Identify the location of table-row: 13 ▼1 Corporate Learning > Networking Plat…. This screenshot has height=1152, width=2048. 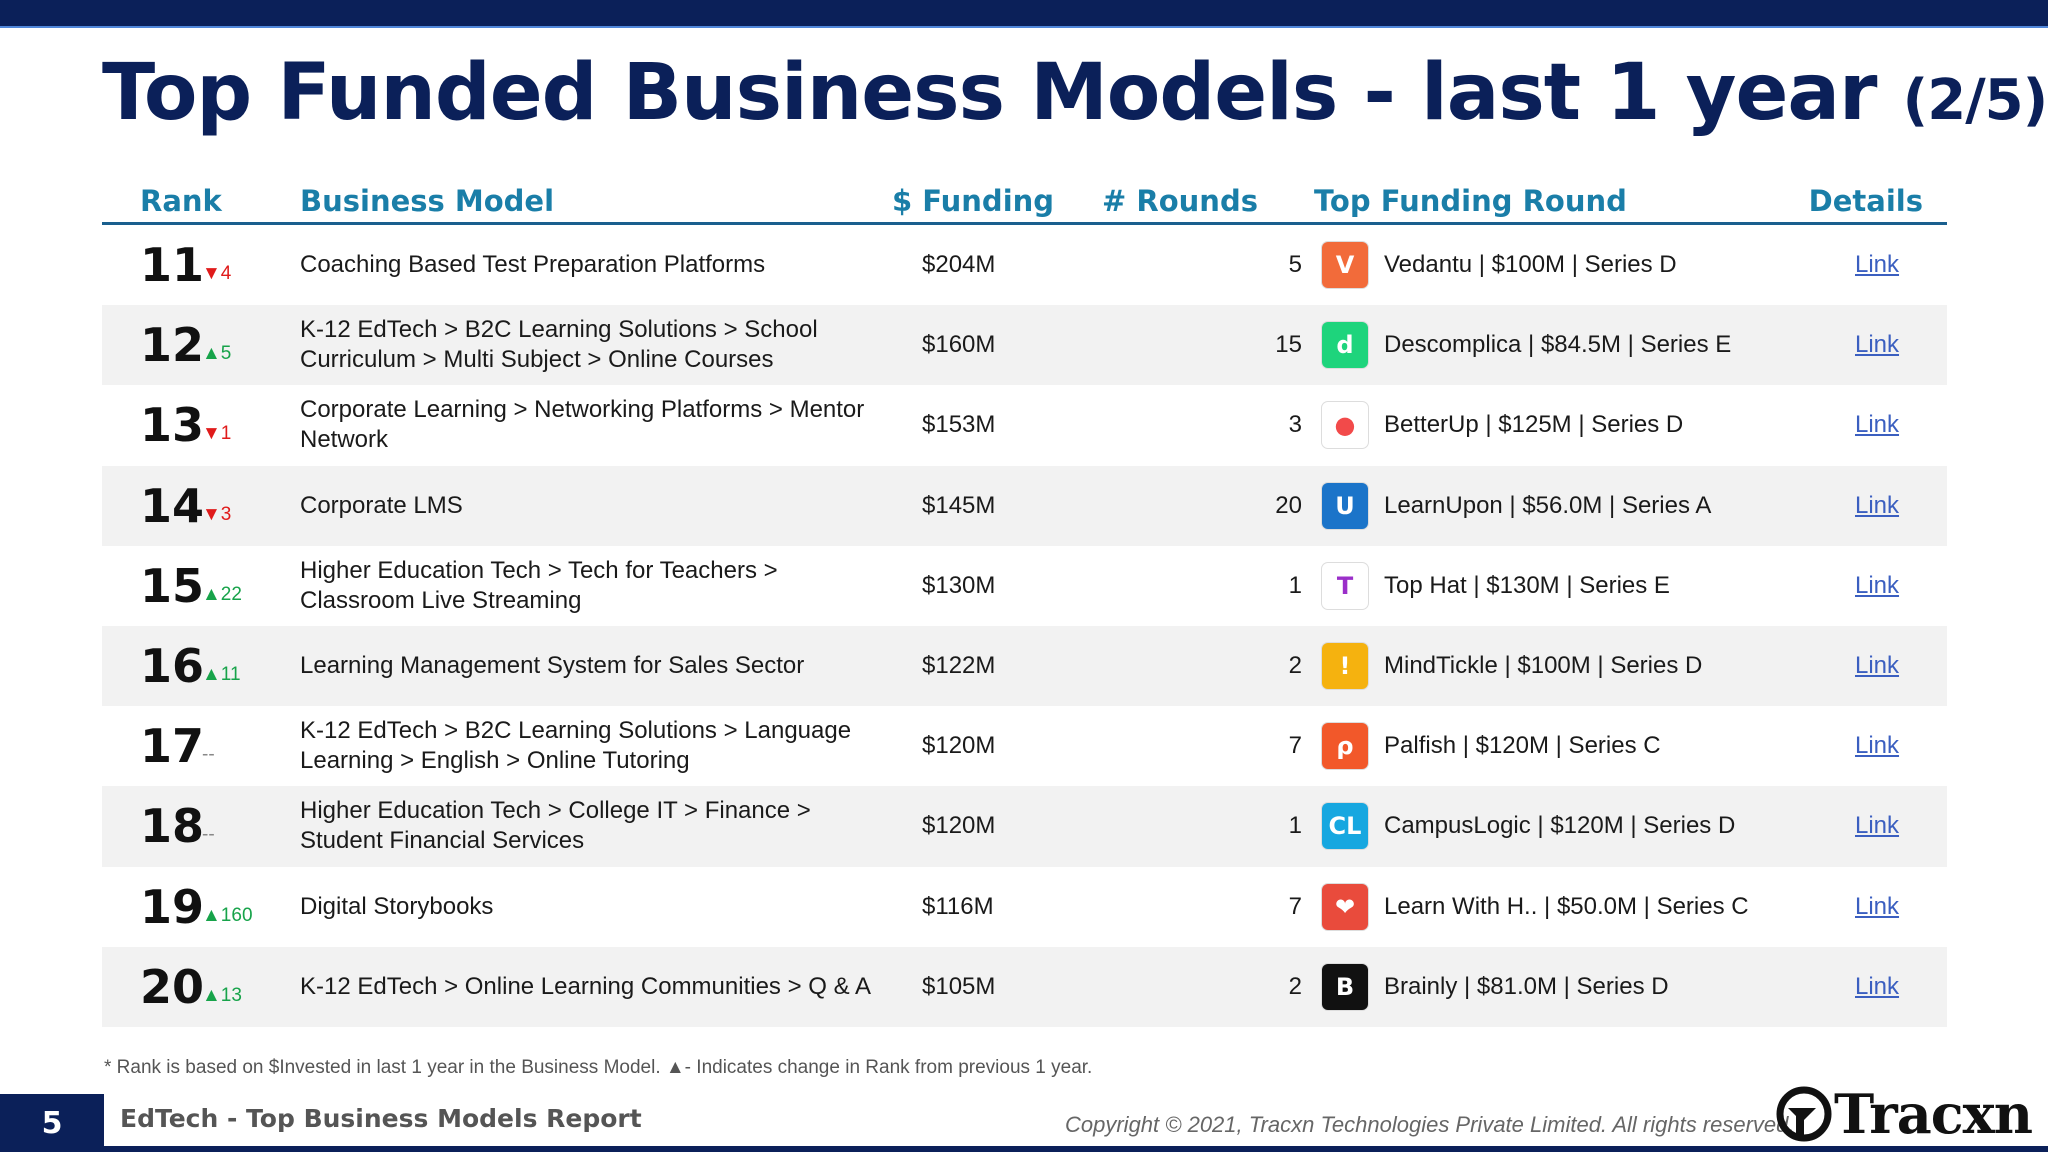
(1024, 425).